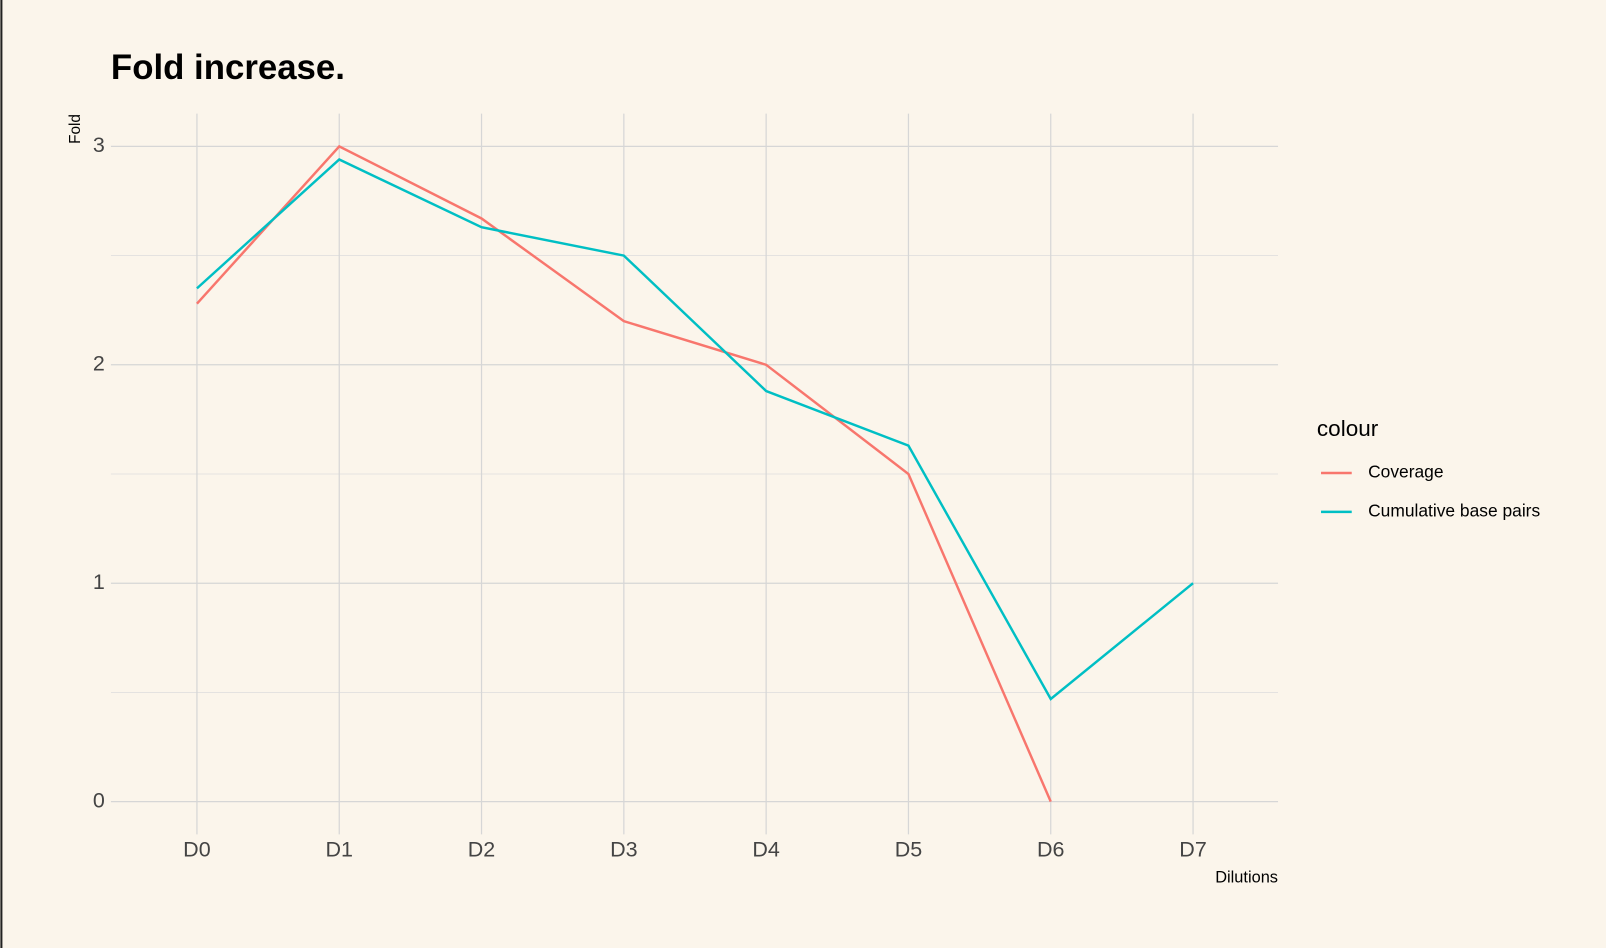 Image resolution: width=1606 pixels, height=948 pixels. Describe the element at coordinates (909, 849) in the screenshot. I see `x-tick-label: D5` at that location.